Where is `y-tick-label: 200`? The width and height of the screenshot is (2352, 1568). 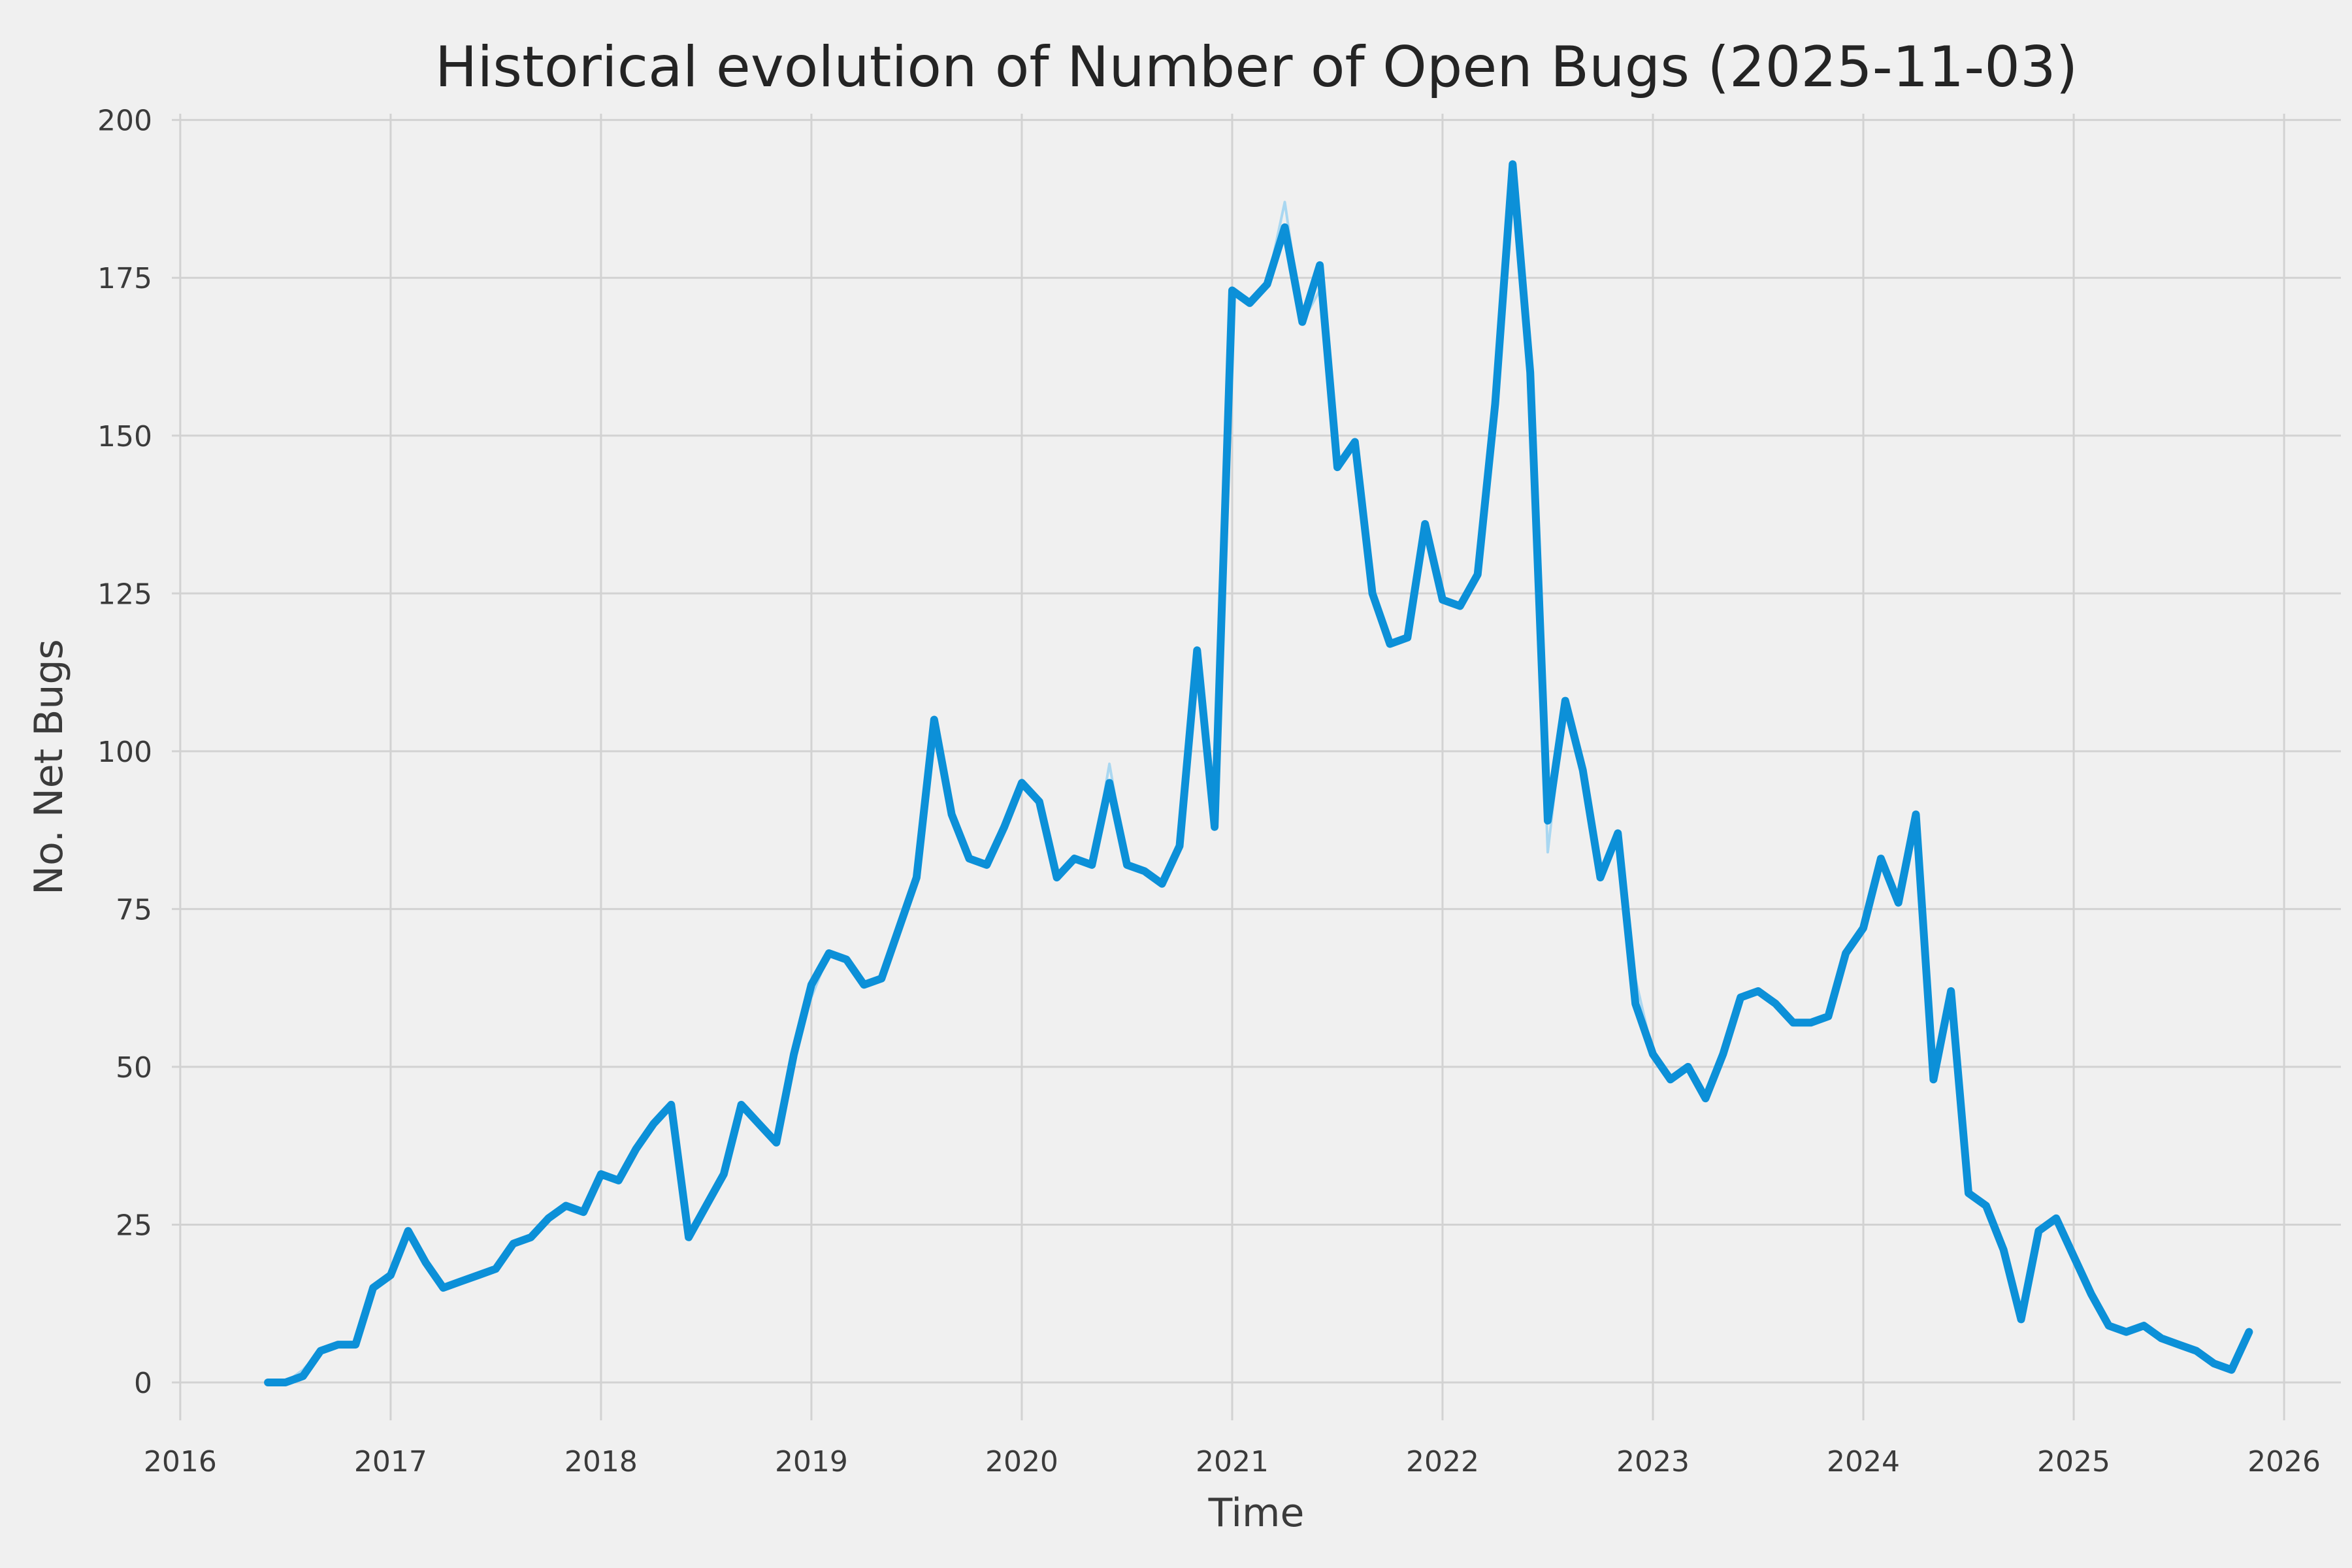
y-tick-label: 200 is located at coordinates (124, 121).